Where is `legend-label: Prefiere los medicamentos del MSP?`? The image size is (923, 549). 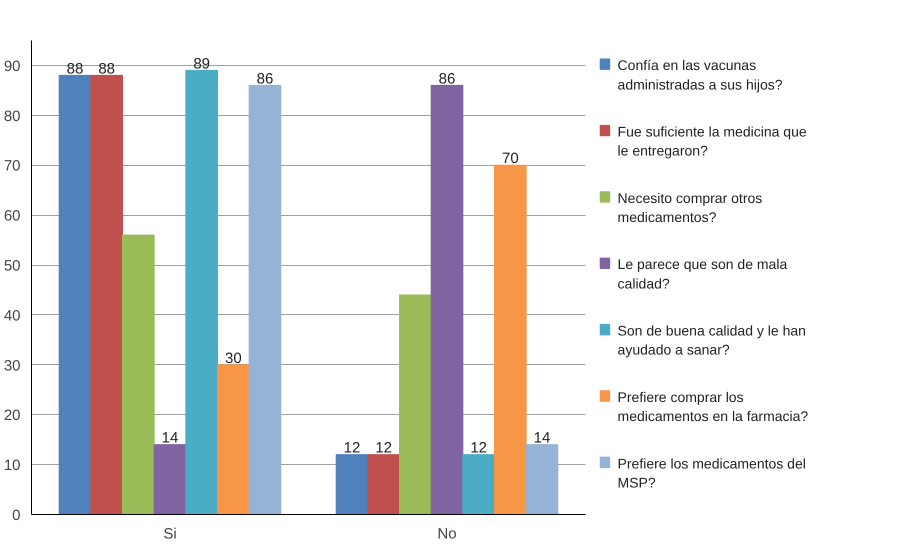 legend-label: Prefiere los medicamentos del MSP? is located at coordinates (712, 472).